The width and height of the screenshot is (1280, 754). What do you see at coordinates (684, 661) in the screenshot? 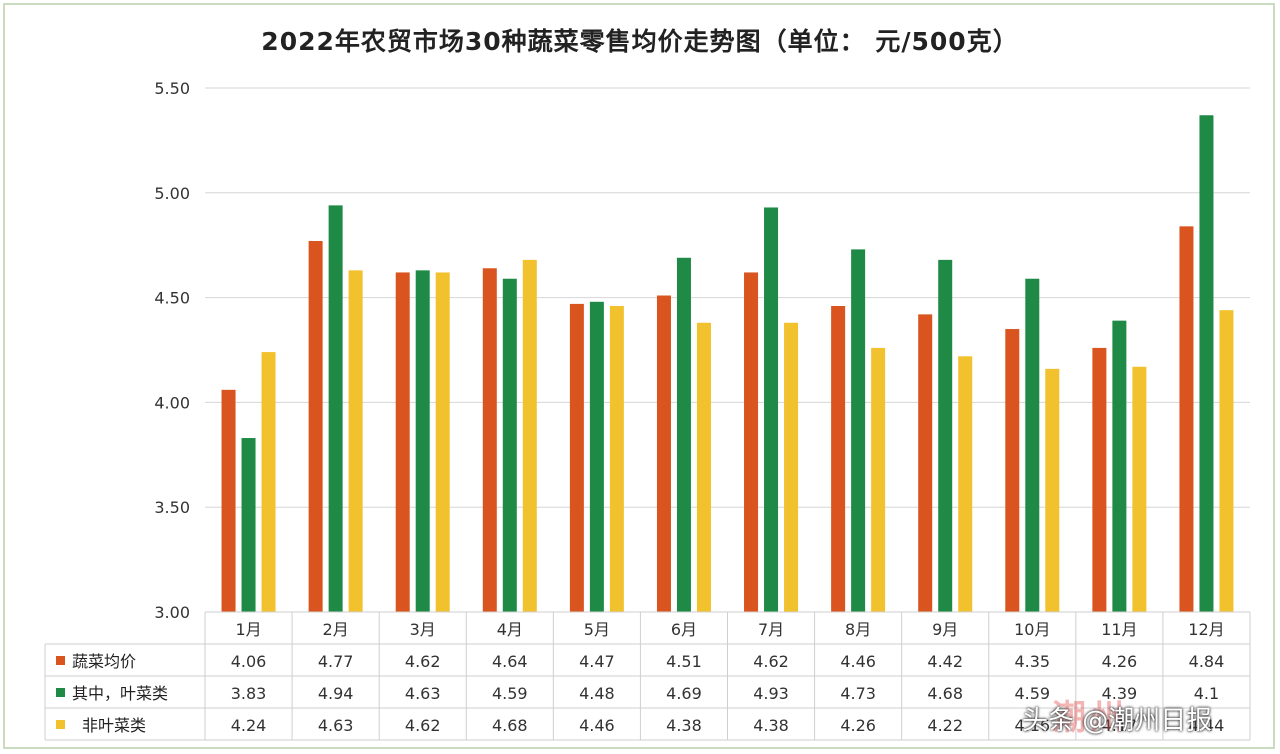
I see `data-label: 4.51` at bounding box center [684, 661].